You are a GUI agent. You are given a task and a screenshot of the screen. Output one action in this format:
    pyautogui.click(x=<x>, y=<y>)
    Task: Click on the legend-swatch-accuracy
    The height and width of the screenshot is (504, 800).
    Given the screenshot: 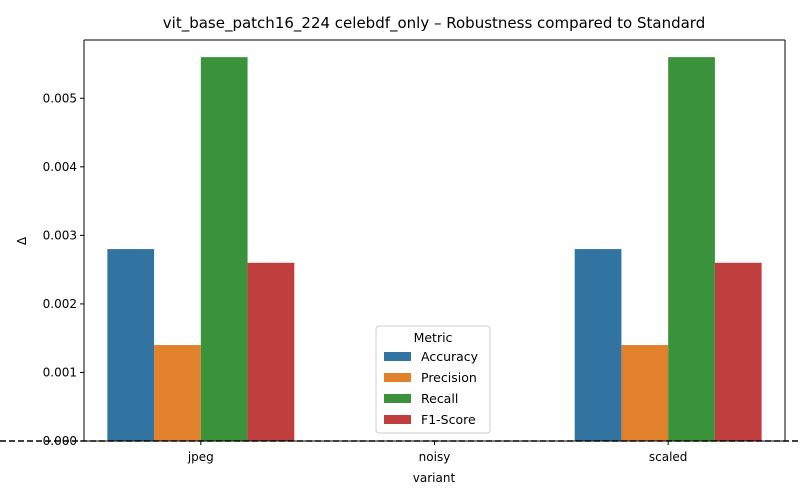 What is the action you would take?
    pyautogui.click(x=397, y=356)
    